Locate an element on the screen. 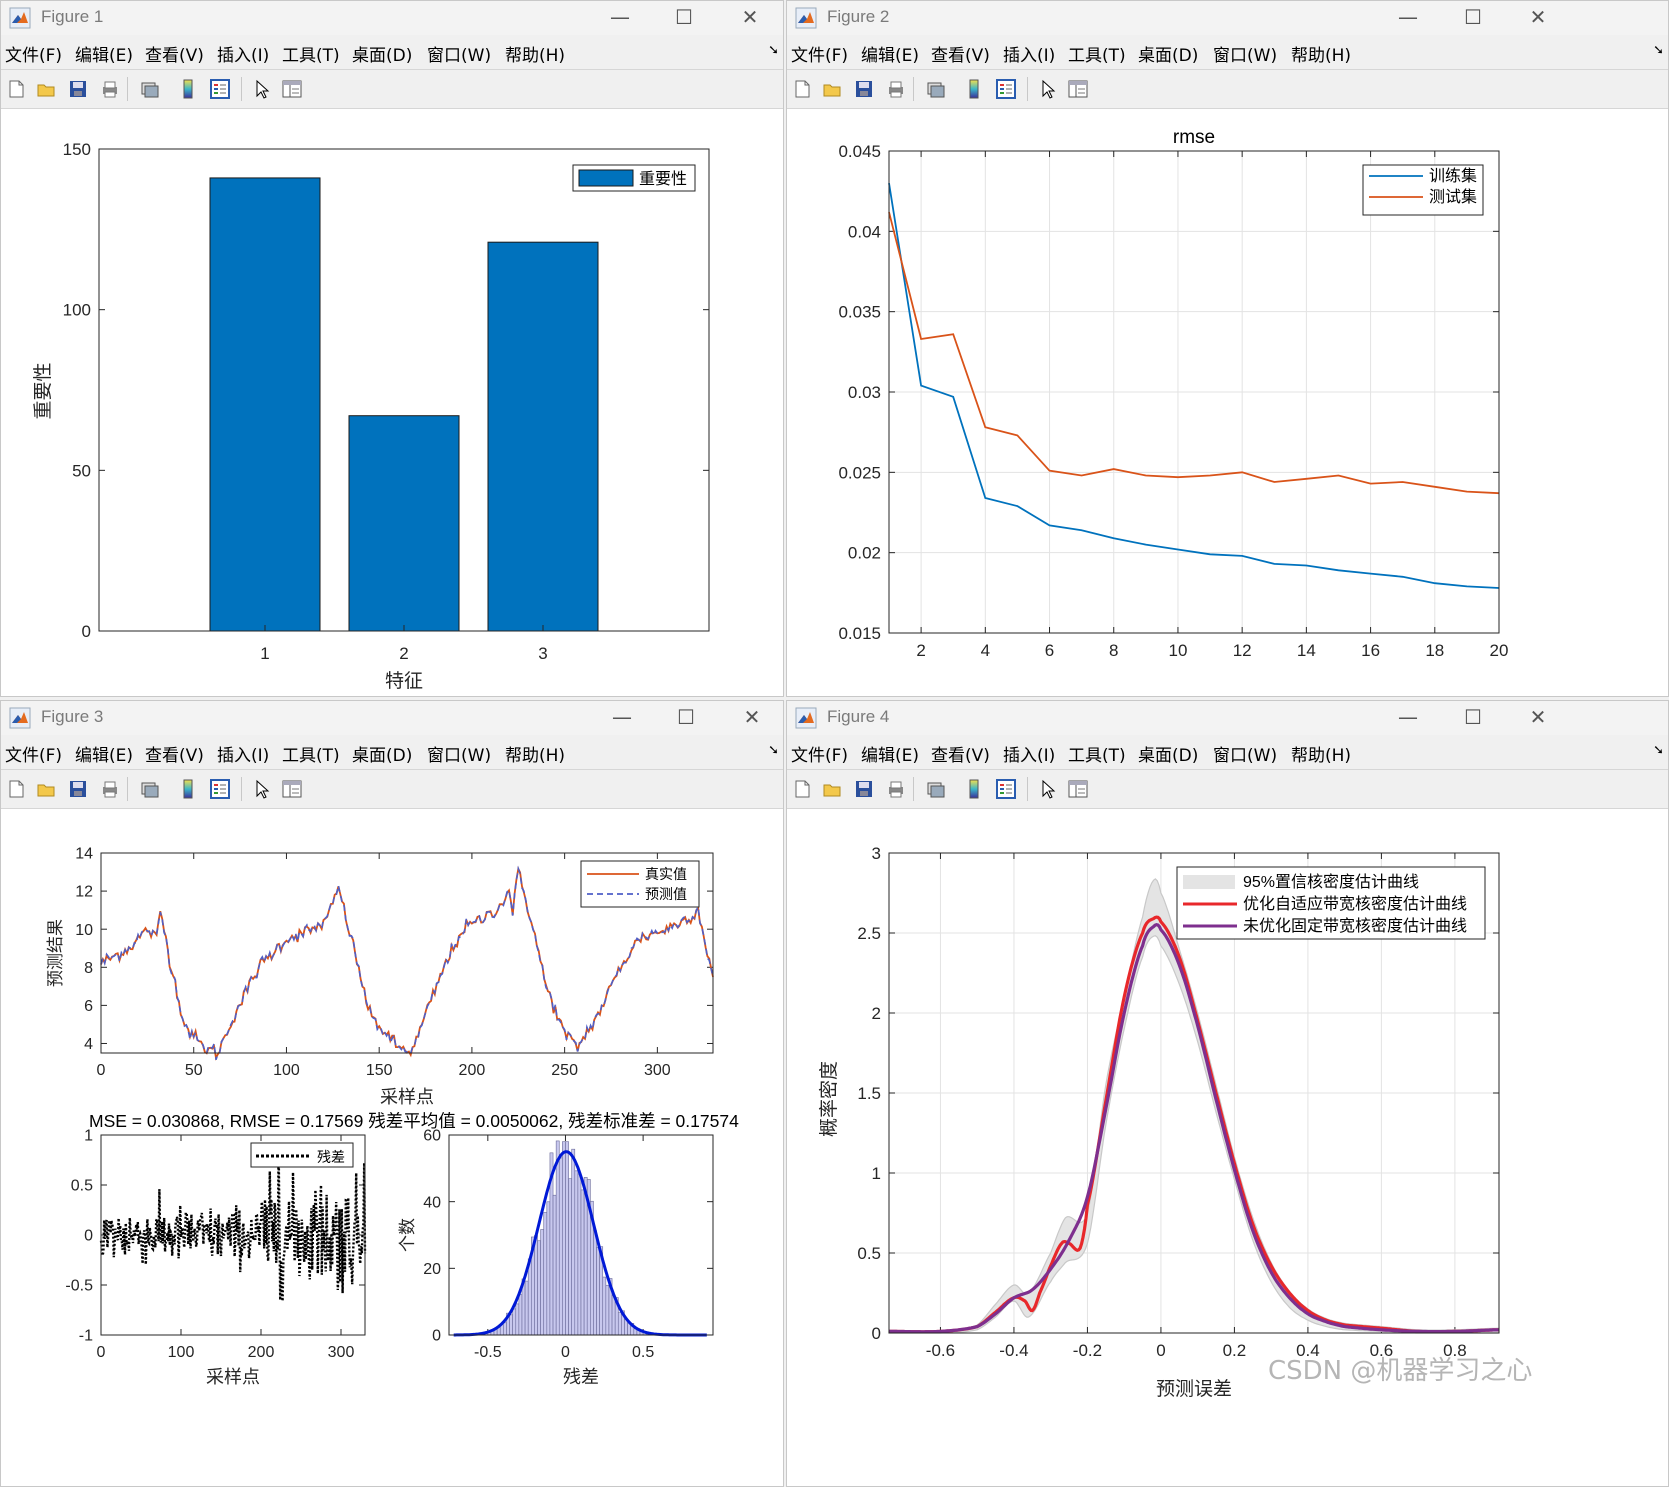  title-bar: Figure 1 — ☐ ✕ is located at coordinates (392, 18).